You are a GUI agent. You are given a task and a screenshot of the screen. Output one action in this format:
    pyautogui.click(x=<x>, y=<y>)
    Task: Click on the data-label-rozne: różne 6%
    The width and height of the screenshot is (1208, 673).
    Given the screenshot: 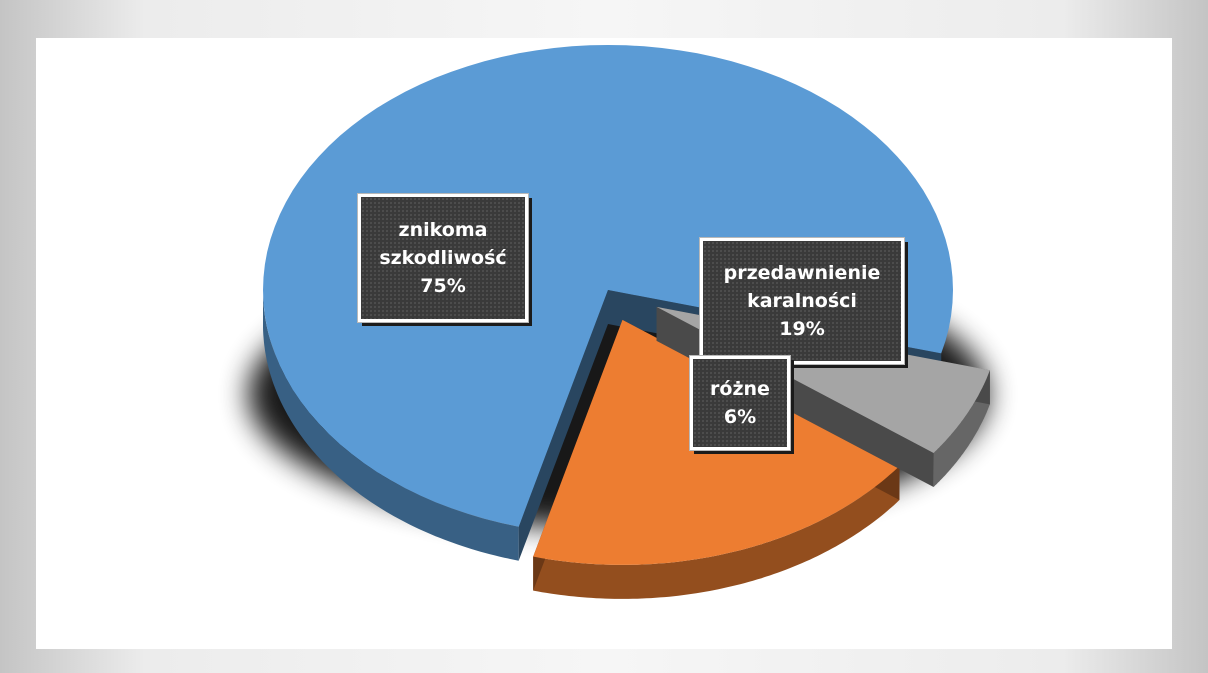 What is the action you would take?
    pyautogui.click(x=740, y=403)
    